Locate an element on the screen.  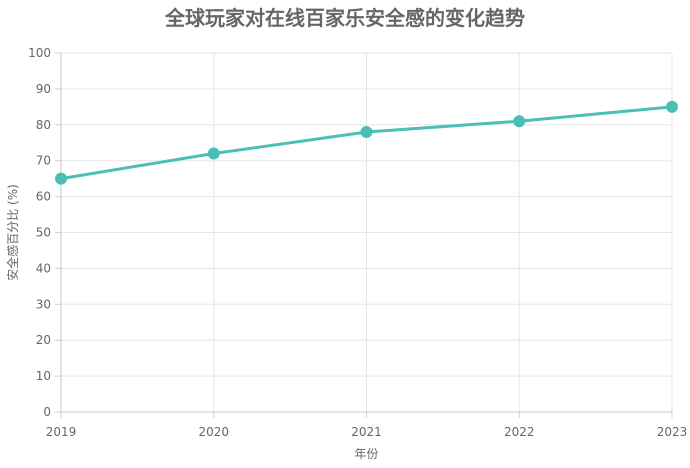
y-tick-label: 40 is located at coordinates (43, 268).